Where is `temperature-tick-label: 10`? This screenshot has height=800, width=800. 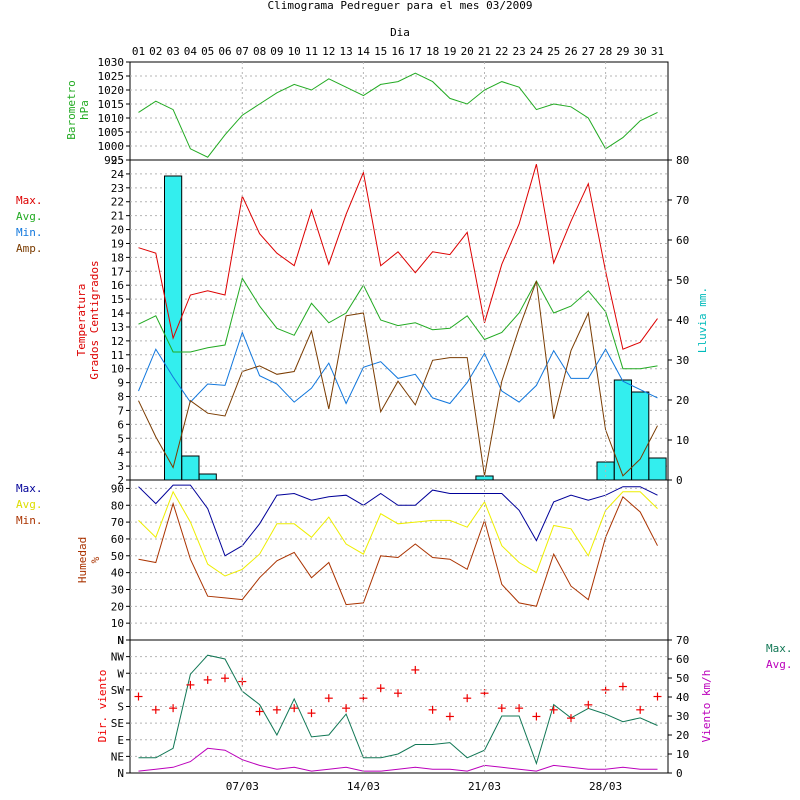
temperature-tick-label: 10 is located at coordinates (117, 369).